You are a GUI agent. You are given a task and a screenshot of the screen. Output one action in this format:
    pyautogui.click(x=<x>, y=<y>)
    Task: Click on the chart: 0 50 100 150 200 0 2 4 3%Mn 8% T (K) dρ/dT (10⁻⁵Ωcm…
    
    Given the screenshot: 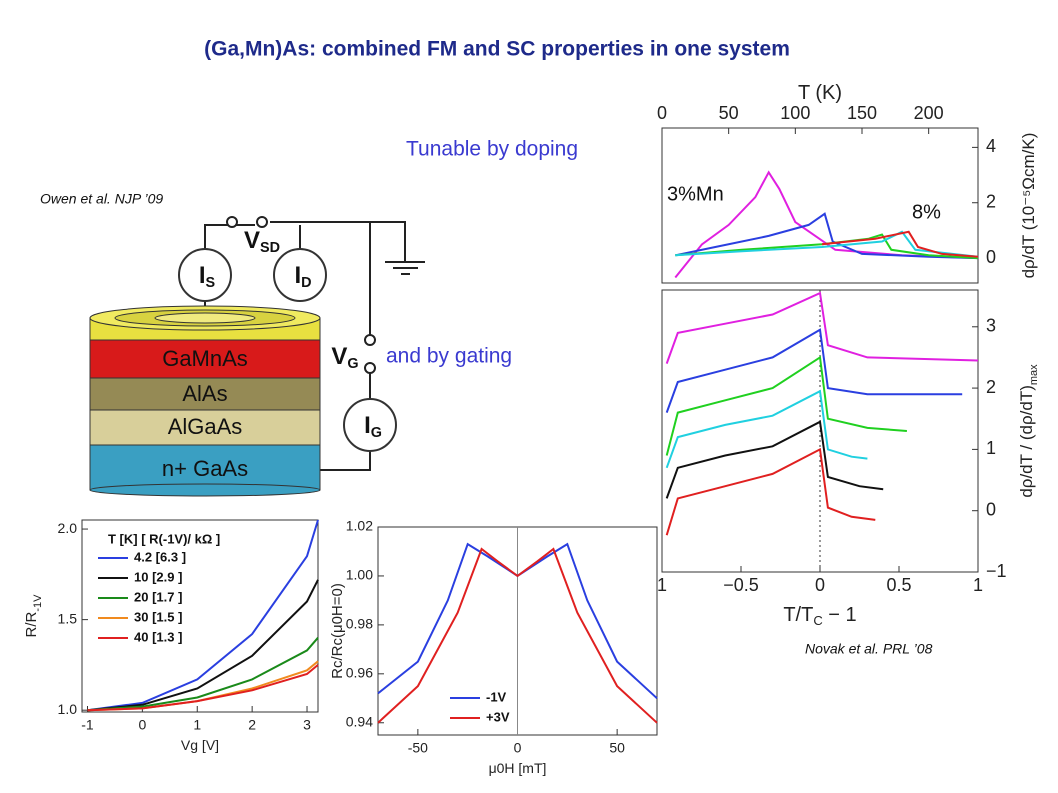 What is the action you would take?
    pyautogui.click(x=847, y=183)
    